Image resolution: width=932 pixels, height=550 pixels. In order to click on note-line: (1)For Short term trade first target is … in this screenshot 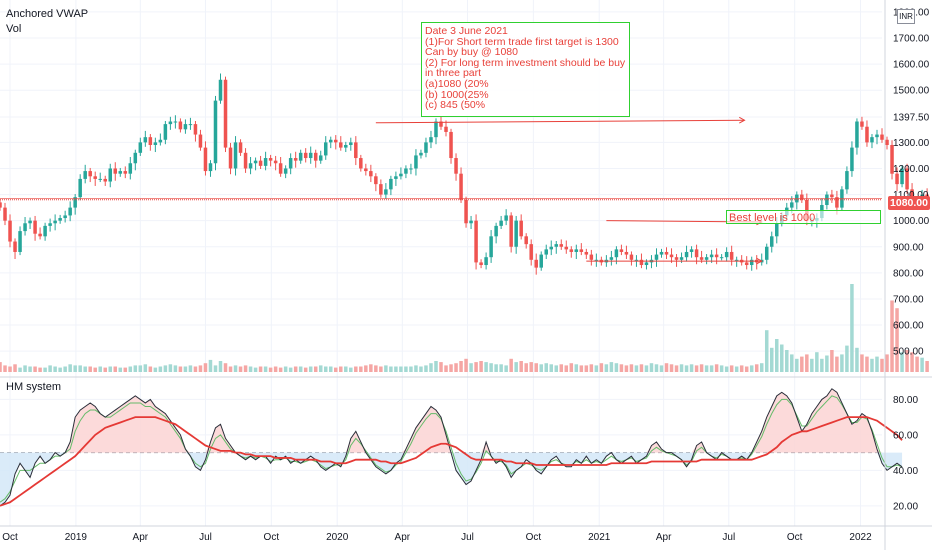, I will do `click(522, 41)`.